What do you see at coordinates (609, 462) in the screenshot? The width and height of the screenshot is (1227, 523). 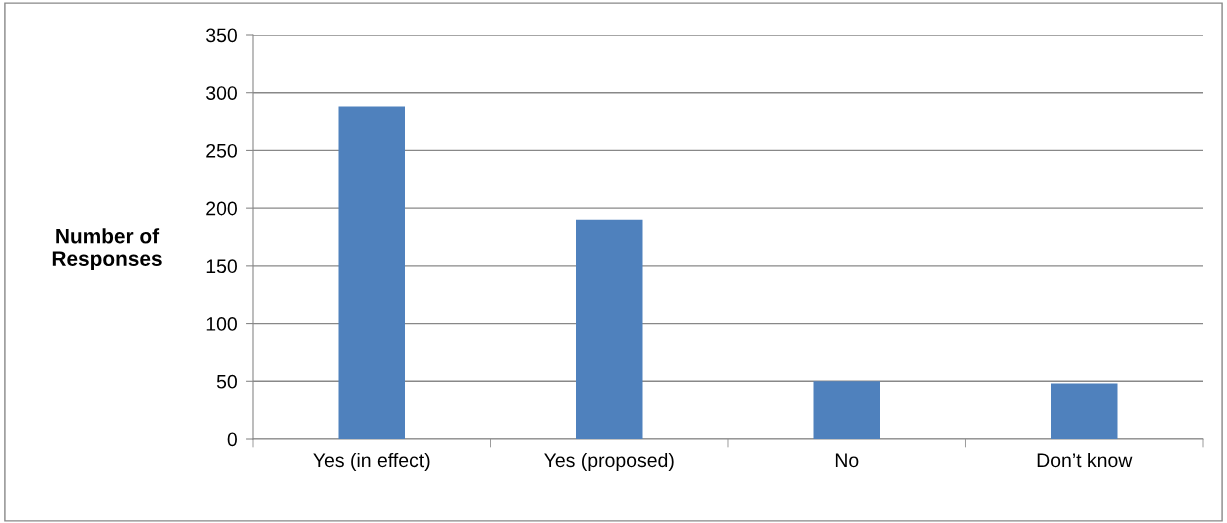 I see `x-tick-label: Yes (proposed)` at bounding box center [609, 462].